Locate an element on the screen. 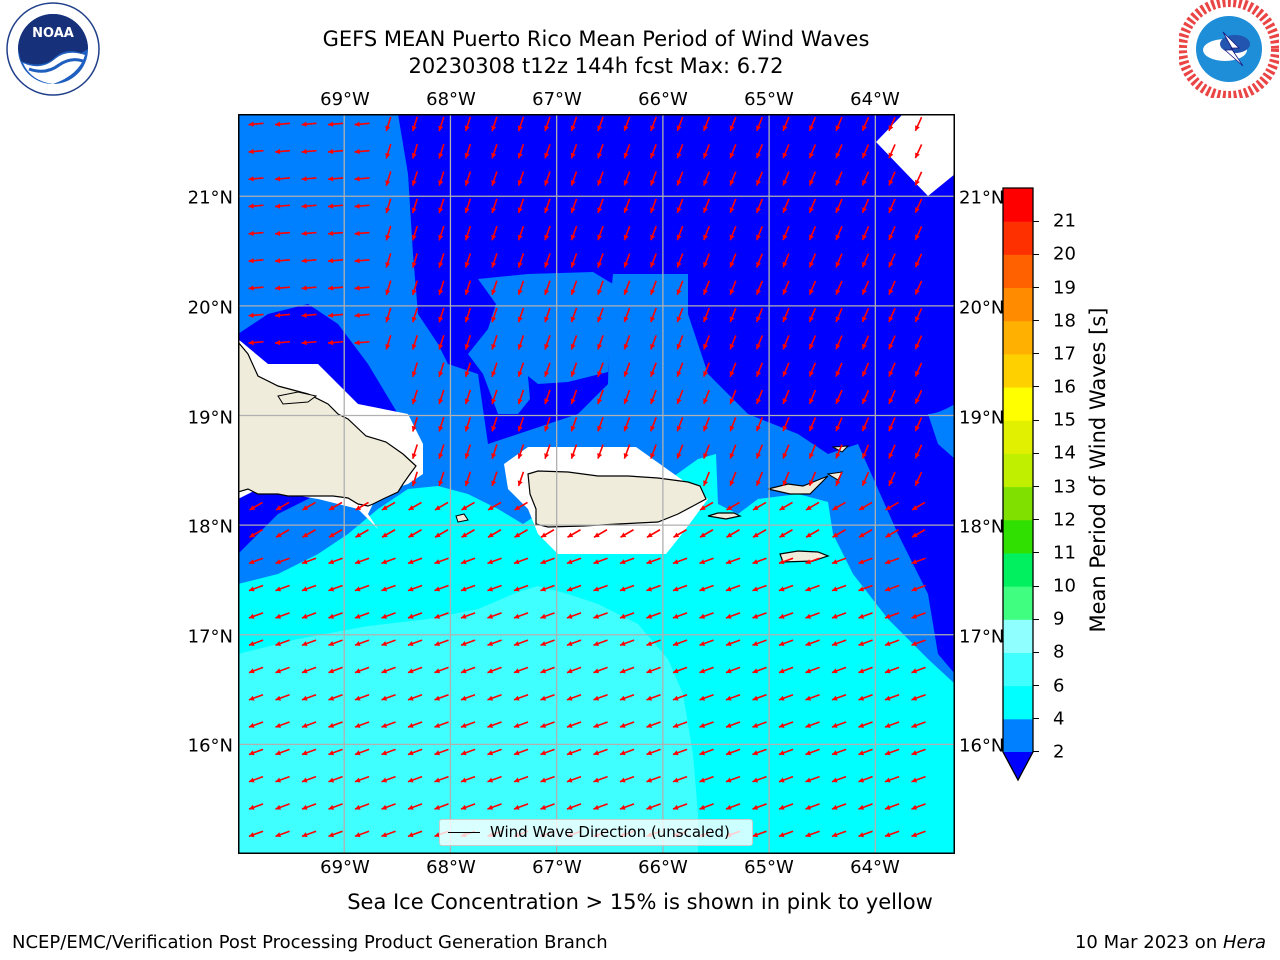 Image resolution: width=1280 pixels, height=960 pixels. lon-tick-bottom: 64°W is located at coordinates (875, 867).